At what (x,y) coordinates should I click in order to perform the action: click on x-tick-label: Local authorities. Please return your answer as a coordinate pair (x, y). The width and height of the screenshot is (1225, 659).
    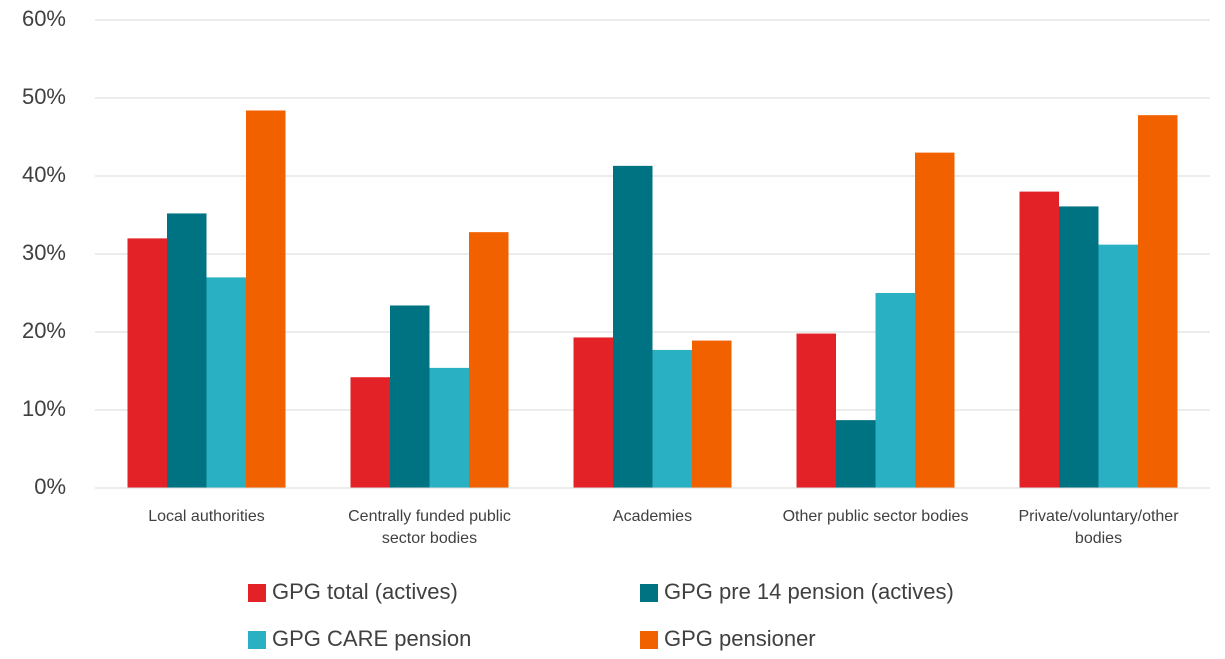
    Looking at the image, I should click on (206, 516).